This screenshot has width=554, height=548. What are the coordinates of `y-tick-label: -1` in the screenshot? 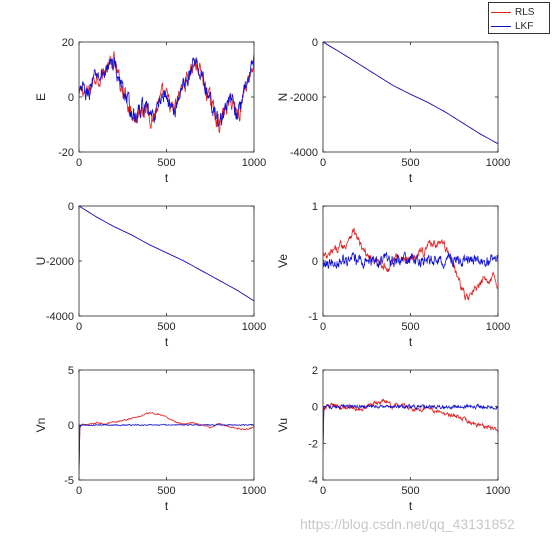 It's located at (313, 317).